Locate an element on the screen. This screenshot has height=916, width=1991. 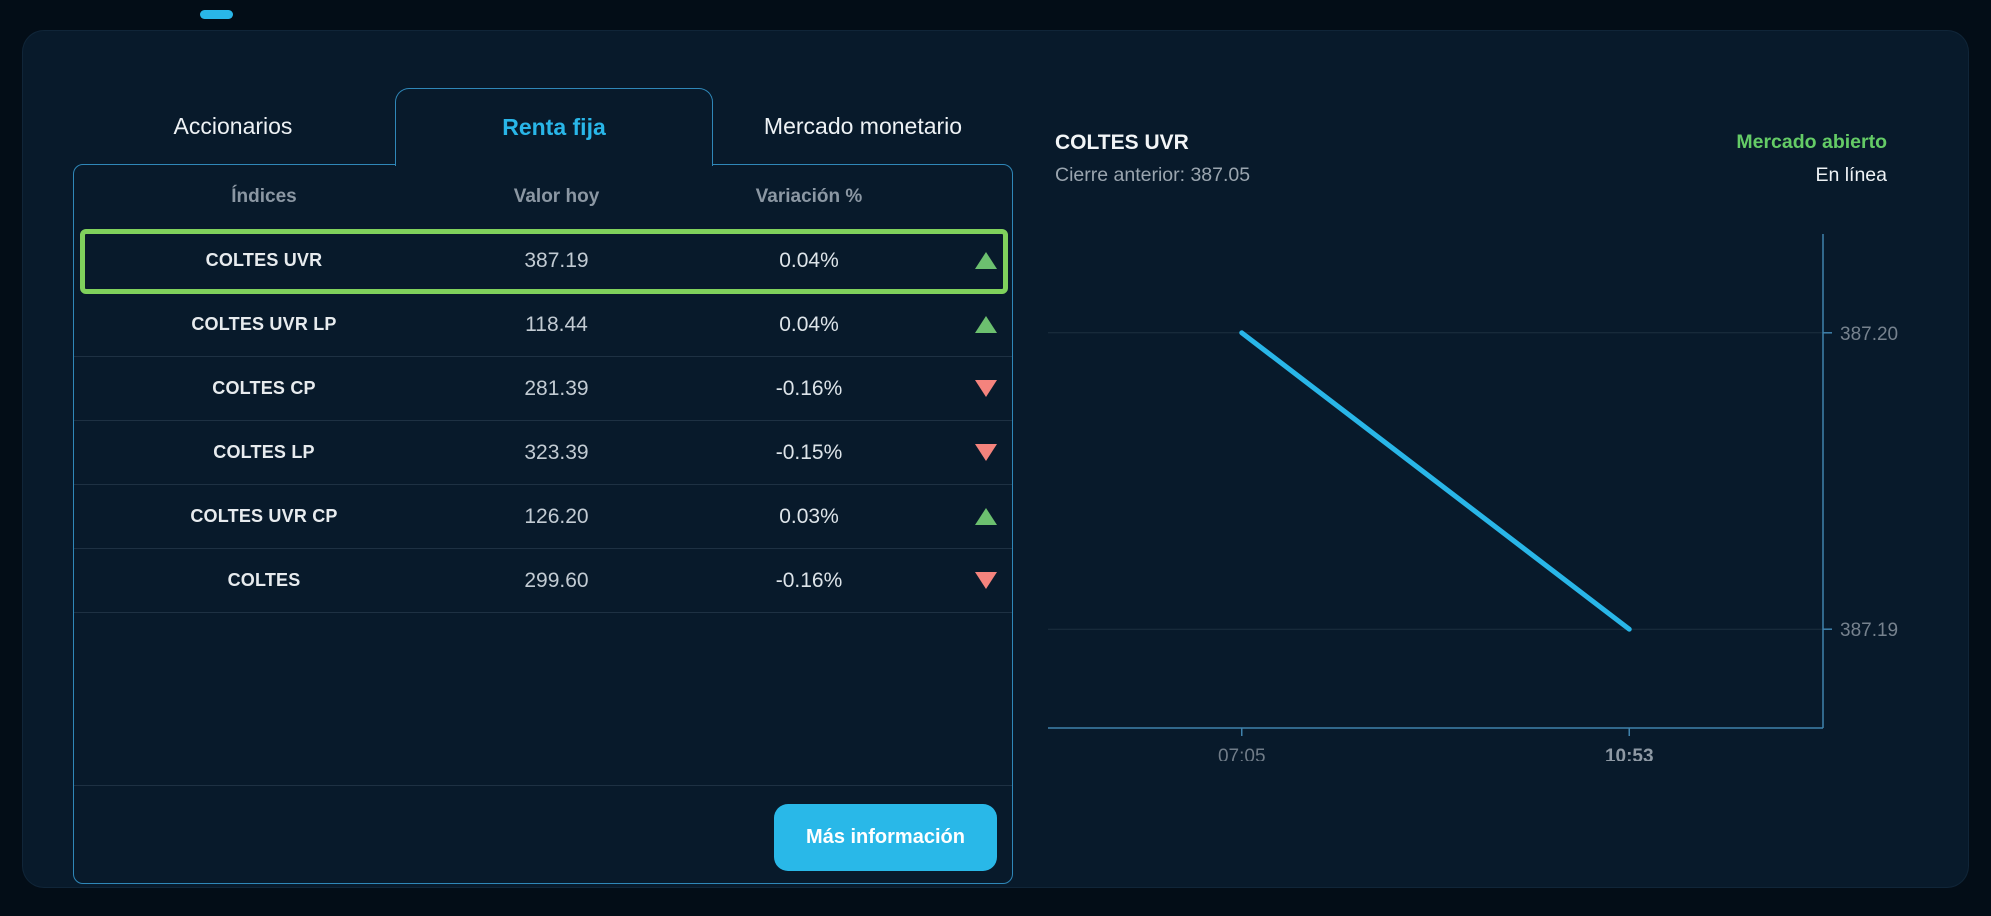
value-today-cell: 299.60 is located at coordinates (556, 580).